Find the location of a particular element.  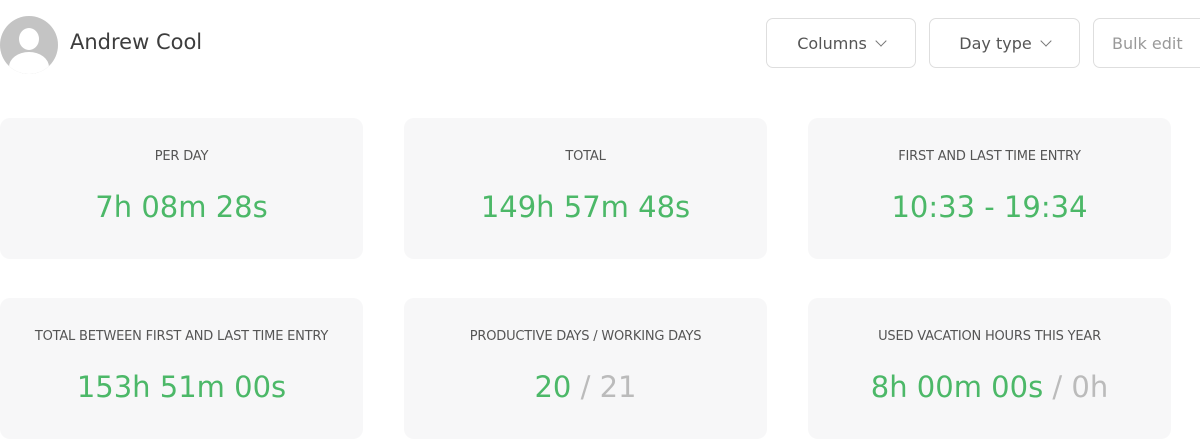

stat-label: TOTAL BETWEEN FIRST AND LAST TIME ENTRY is located at coordinates (181, 336).